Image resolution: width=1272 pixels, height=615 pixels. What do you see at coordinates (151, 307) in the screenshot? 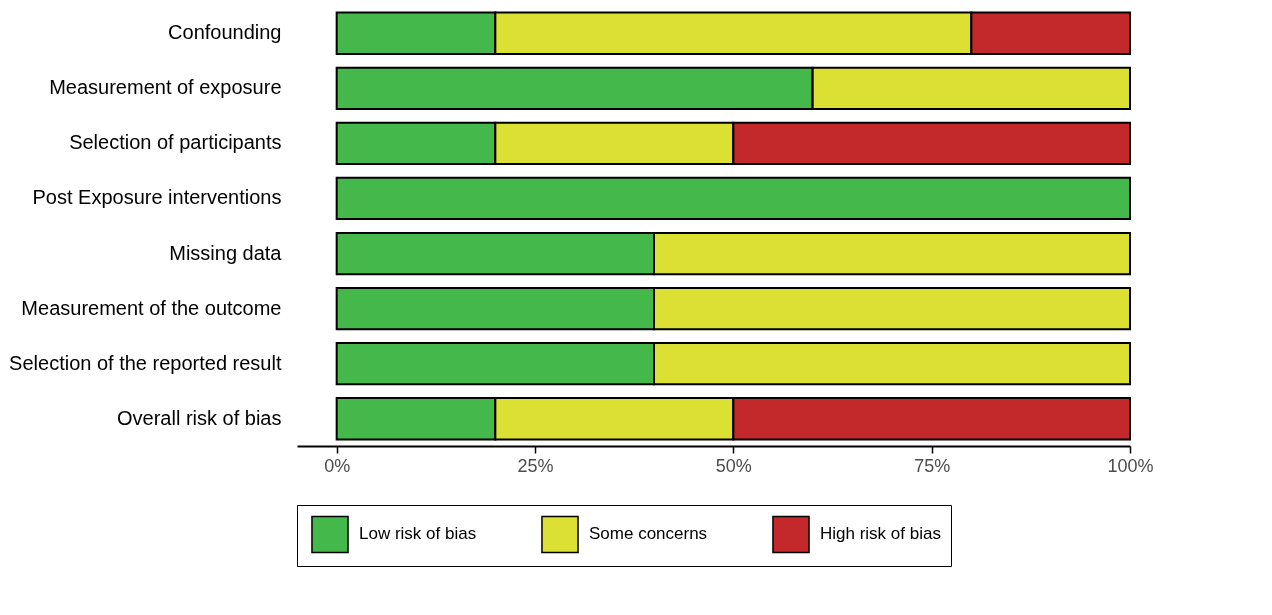
I see `y-tick-label: Measurement of the outcome` at bounding box center [151, 307].